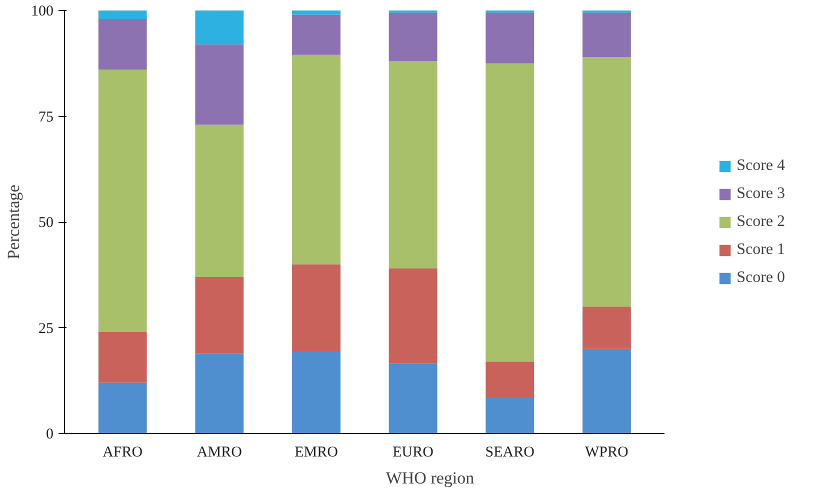 Image resolution: width=816 pixels, height=495 pixels. I want to click on legend-label: Score 0, so click(760, 277).